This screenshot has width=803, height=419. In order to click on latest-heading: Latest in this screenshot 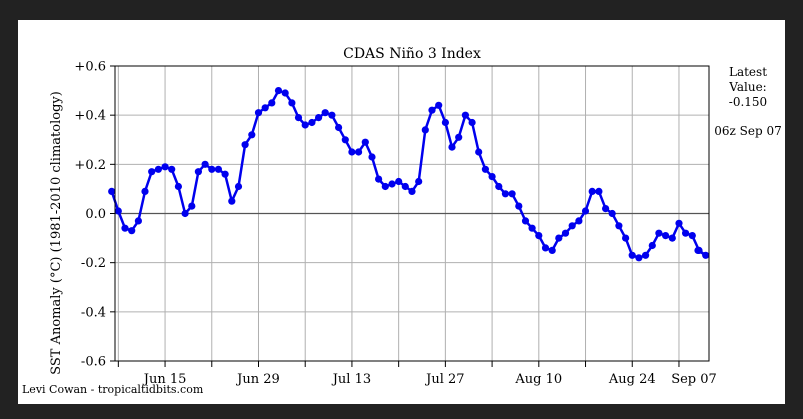, I will do `click(748, 72)`.